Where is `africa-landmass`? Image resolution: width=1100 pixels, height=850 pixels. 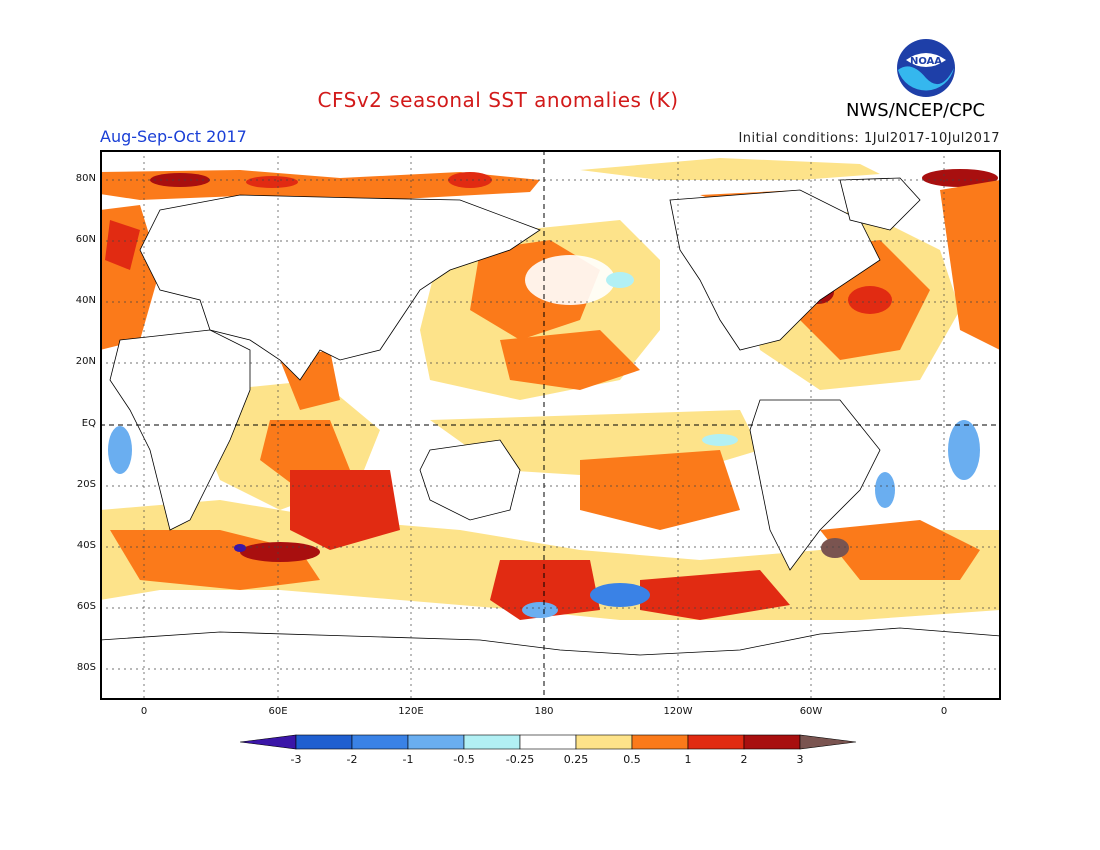
africa-landmass is located at coordinates (180, 430).